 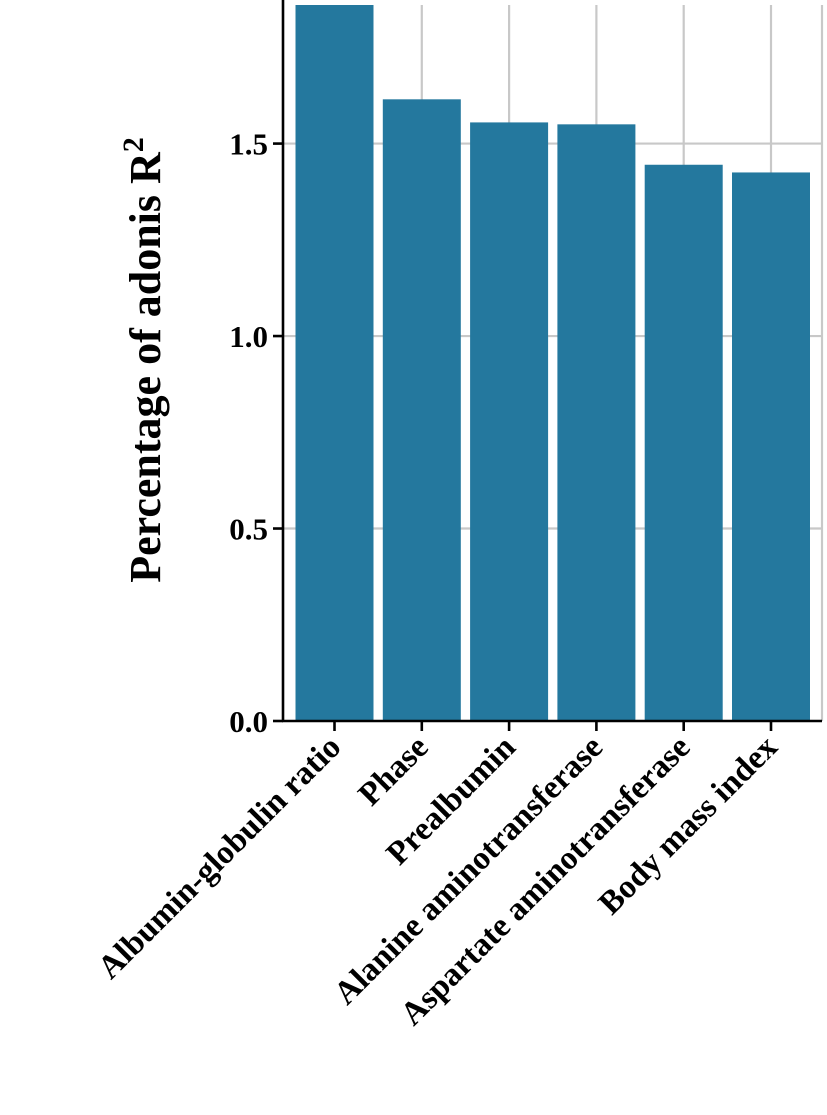 I want to click on y-axis-title-superscript: 2, so click(x=133, y=144).